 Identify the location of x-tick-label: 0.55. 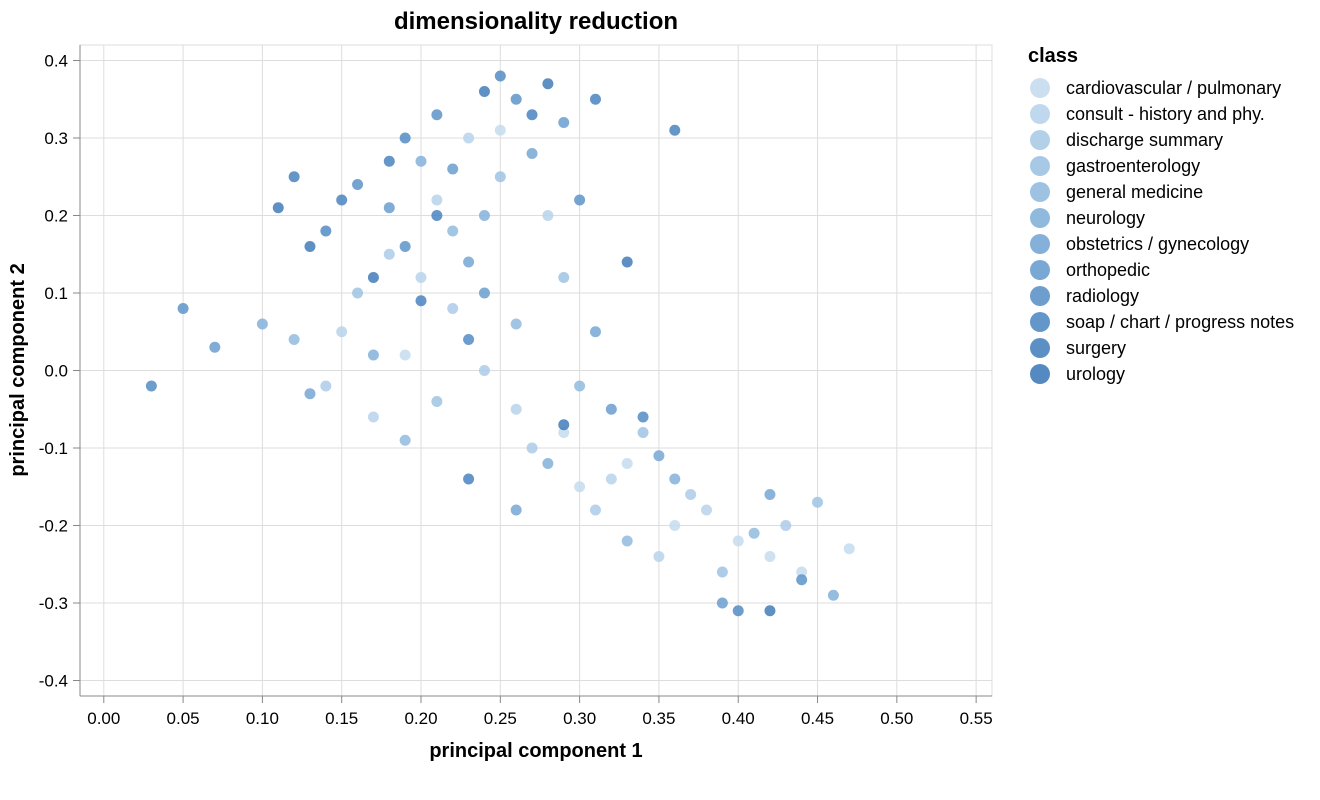
(976, 718).